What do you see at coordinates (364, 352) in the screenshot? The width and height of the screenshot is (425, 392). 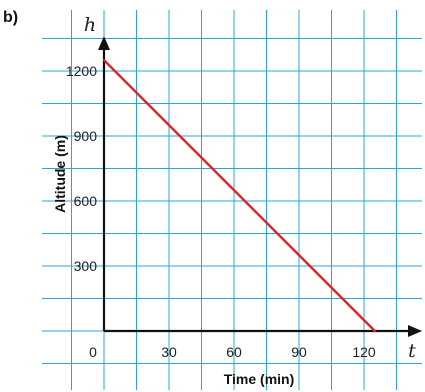 I see `x-tick-label: 120` at bounding box center [364, 352].